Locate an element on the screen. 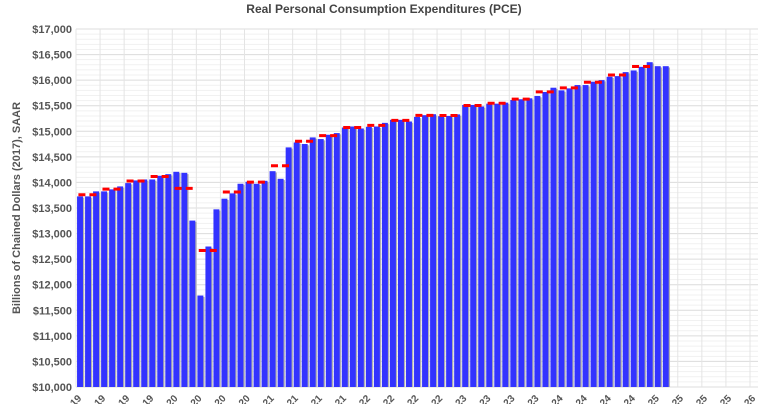 This screenshot has width=768, height=404. y-axis-label: Billions of Chained Dollars (2017), SAAR is located at coordinates (17, 208).